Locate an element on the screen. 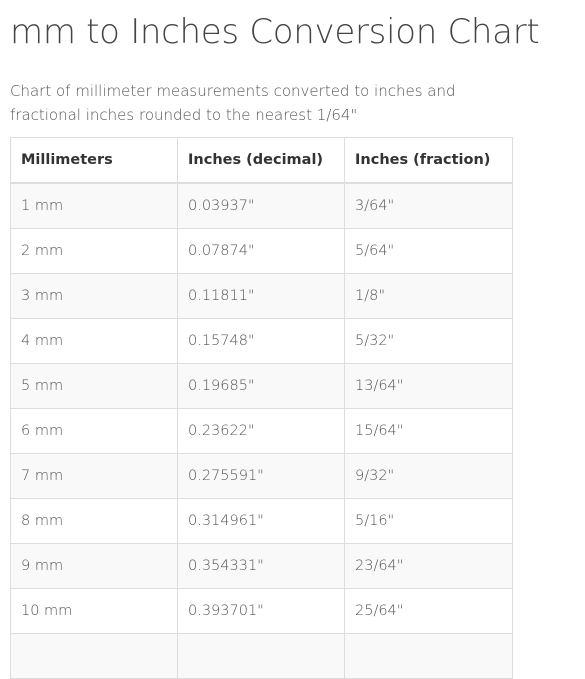 The height and width of the screenshot is (679, 585). table-row: 7 mm 0.275591" 9/32" is located at coordinates (261, 476).